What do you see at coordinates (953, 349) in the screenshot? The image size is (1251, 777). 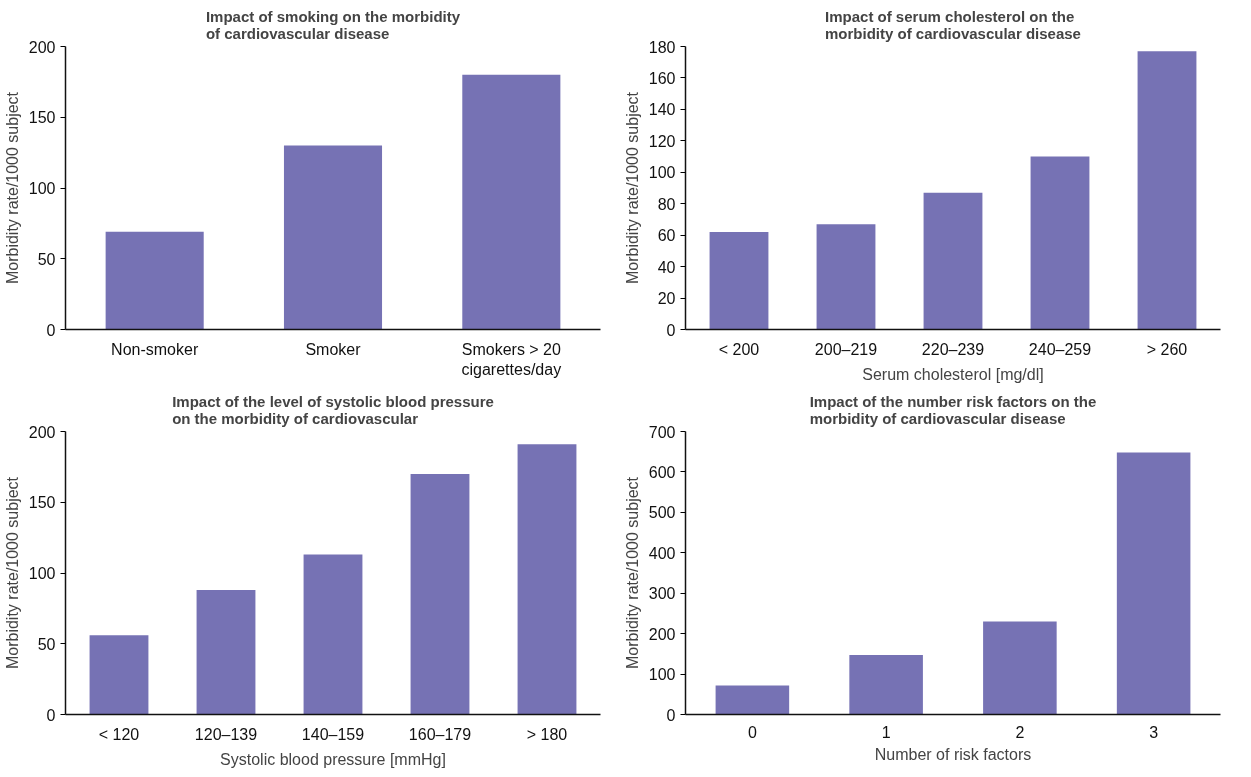 I see `x-tick-label: 220–239` at bounding box center [953, 349].